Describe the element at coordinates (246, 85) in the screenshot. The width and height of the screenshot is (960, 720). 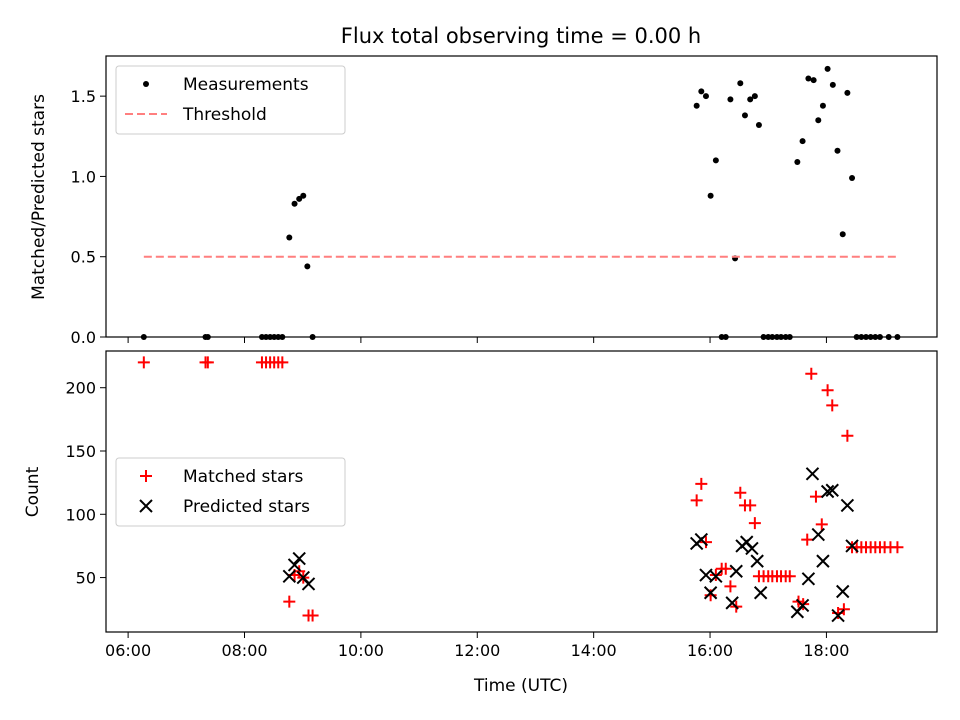
I see `legend-label: Measurements` at that location.